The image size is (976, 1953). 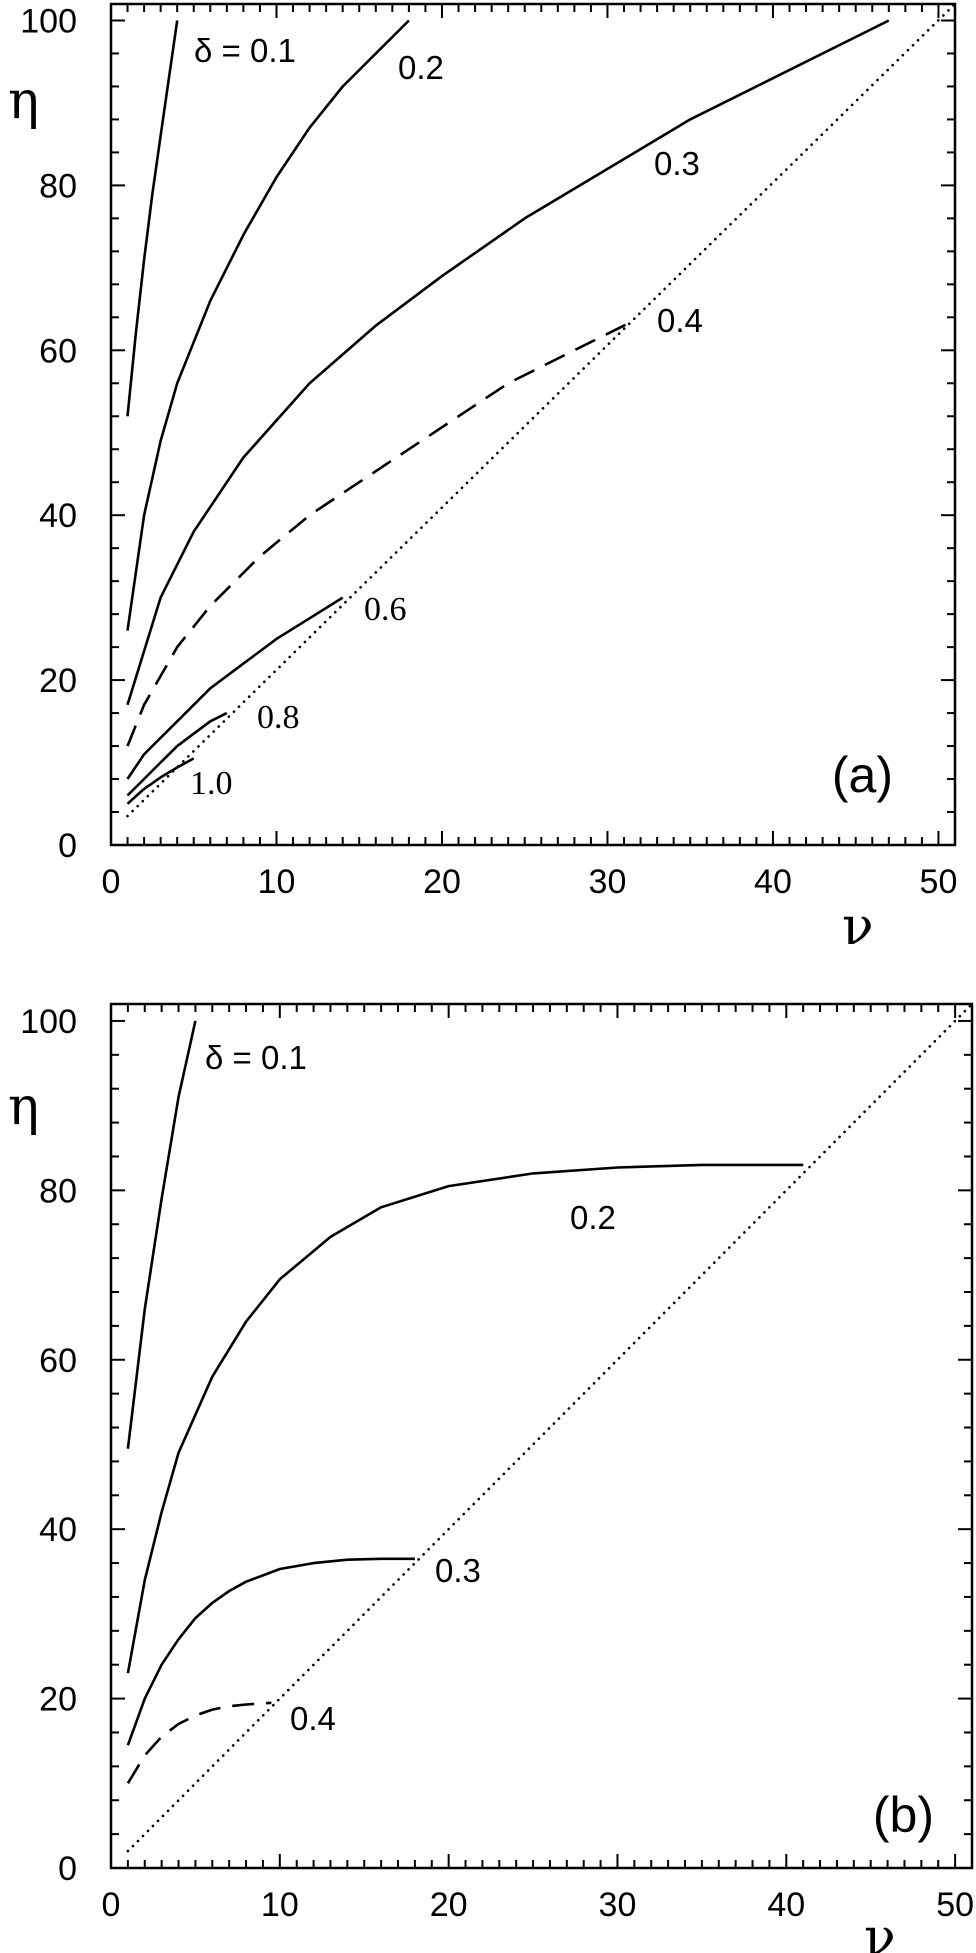 What do you see at coordinates (160, 781) in the screenshot?
I see `series-line-1.0` at bounding box center [160, 781].